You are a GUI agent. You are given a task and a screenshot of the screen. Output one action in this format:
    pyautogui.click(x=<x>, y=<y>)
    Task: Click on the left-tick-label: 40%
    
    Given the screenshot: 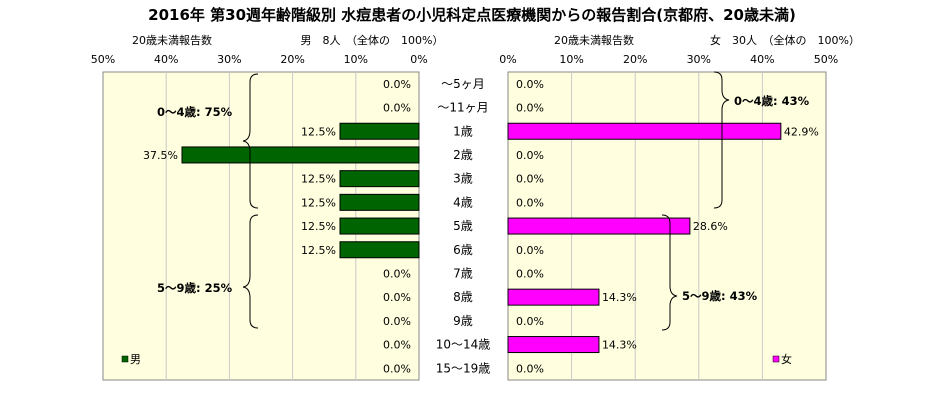 What is the action you would take?
    pyautogui.click(x=166, y=59)
    